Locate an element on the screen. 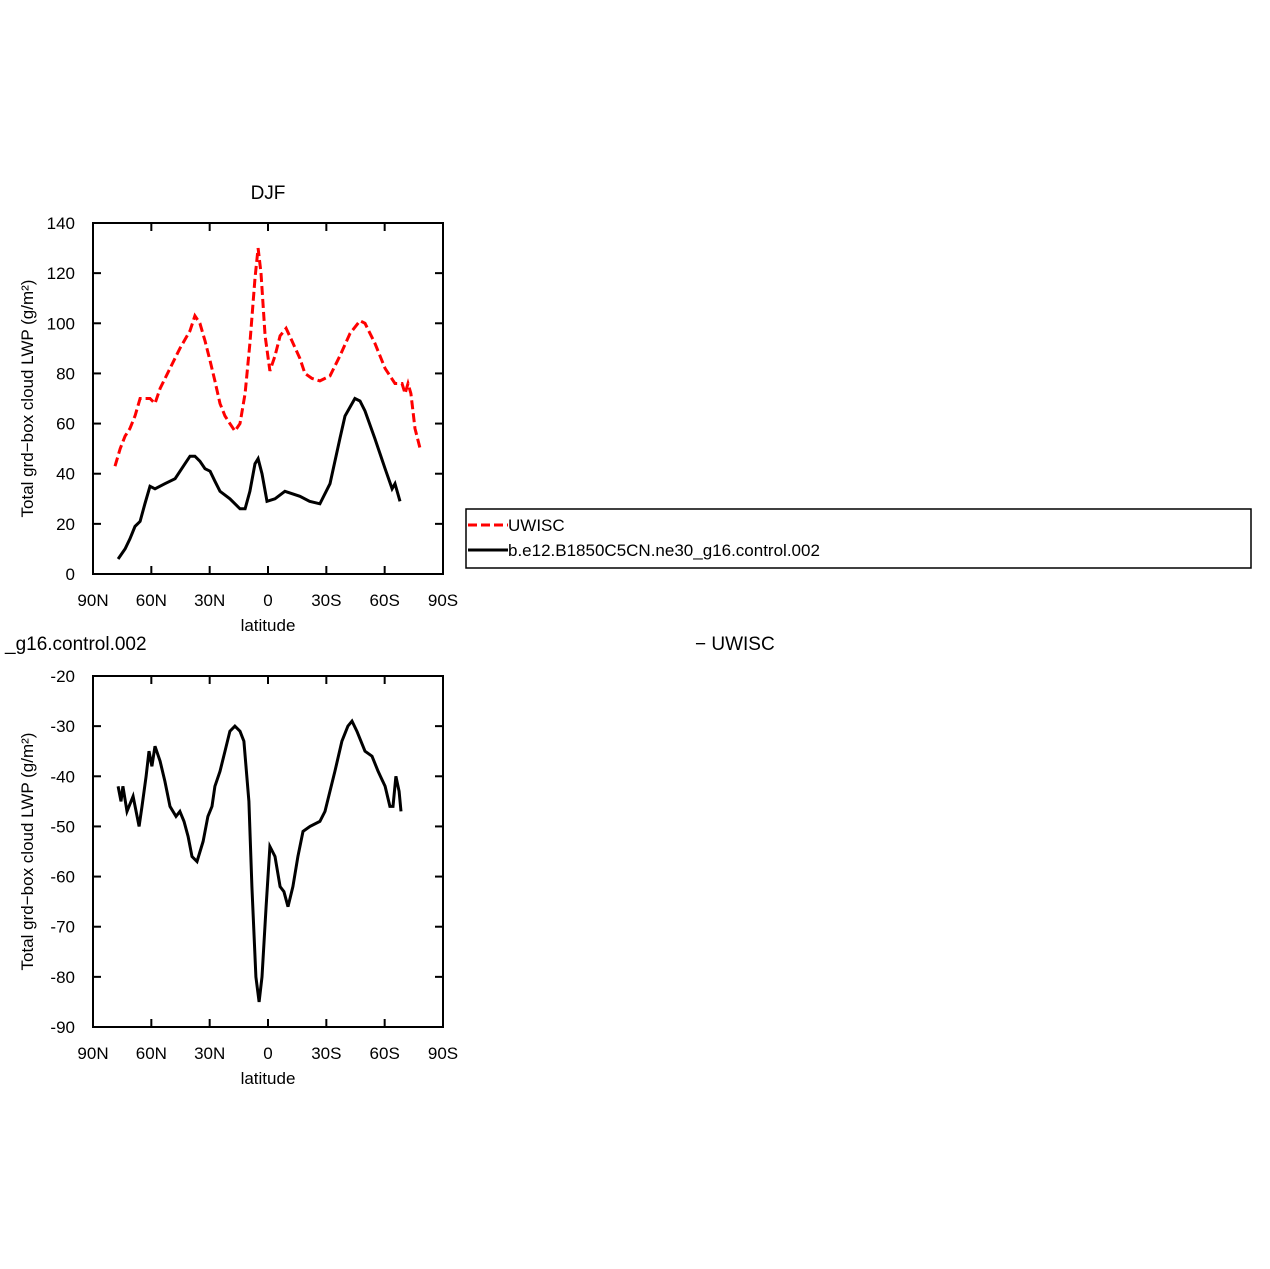  legend-label: b.e12.B1850C5CN.ne30_g16.control.002 is located at coordinates (664, 550).